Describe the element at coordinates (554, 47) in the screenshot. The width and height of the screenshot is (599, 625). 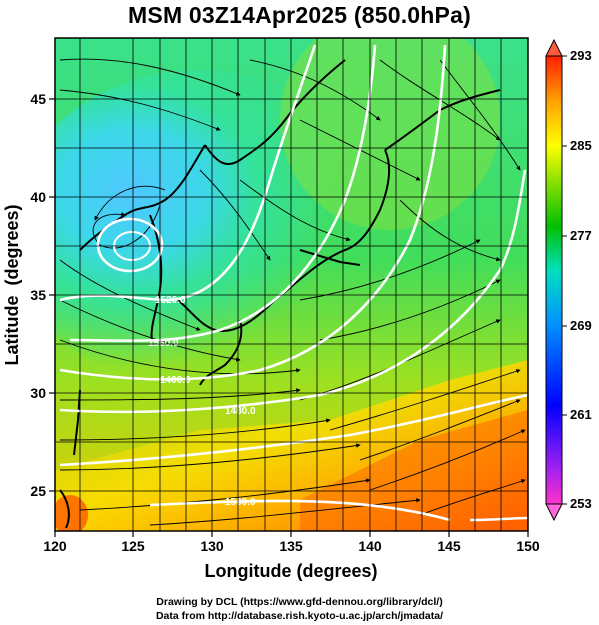
I see `colorbar-upper-arrow` at that location.